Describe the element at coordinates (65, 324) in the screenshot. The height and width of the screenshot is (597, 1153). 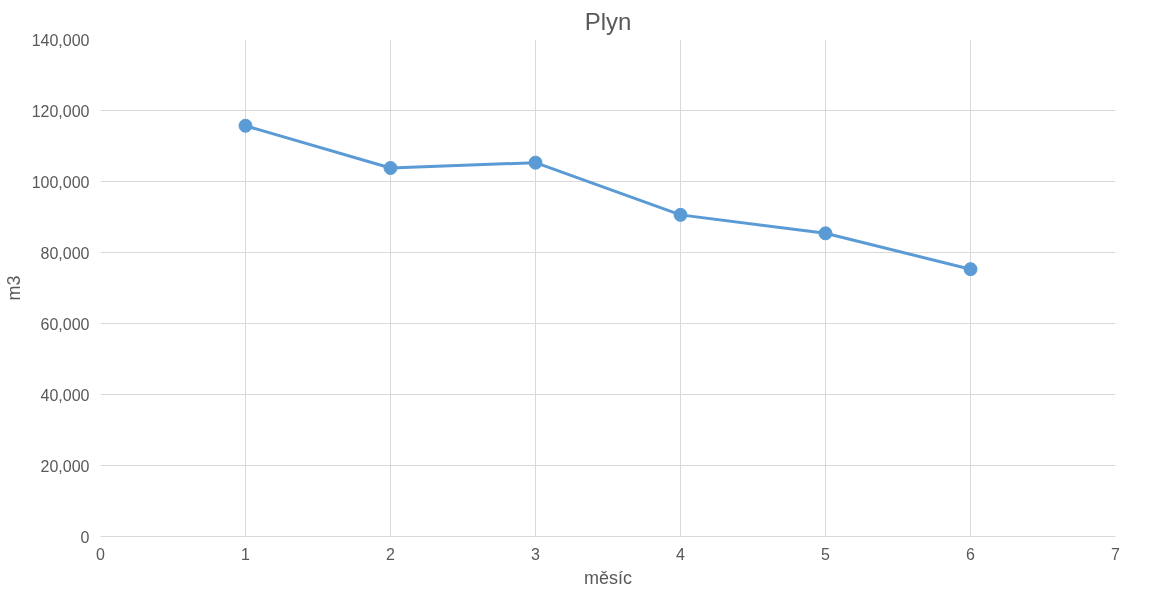
I see `y-tick-label: 60,000` at that location.